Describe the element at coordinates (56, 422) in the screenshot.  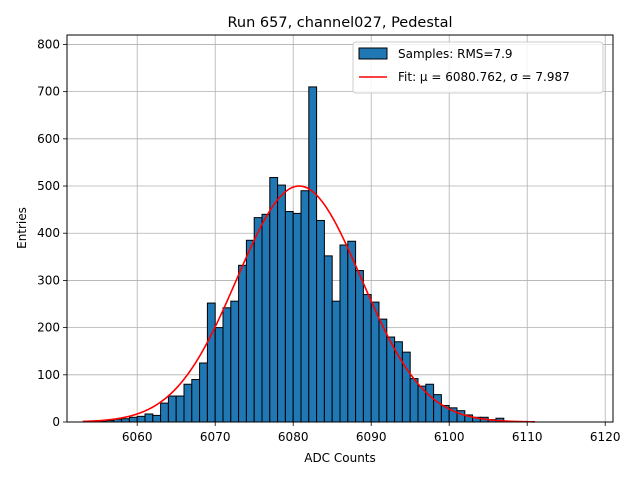
I see `y-tick-label: 0` at that location.